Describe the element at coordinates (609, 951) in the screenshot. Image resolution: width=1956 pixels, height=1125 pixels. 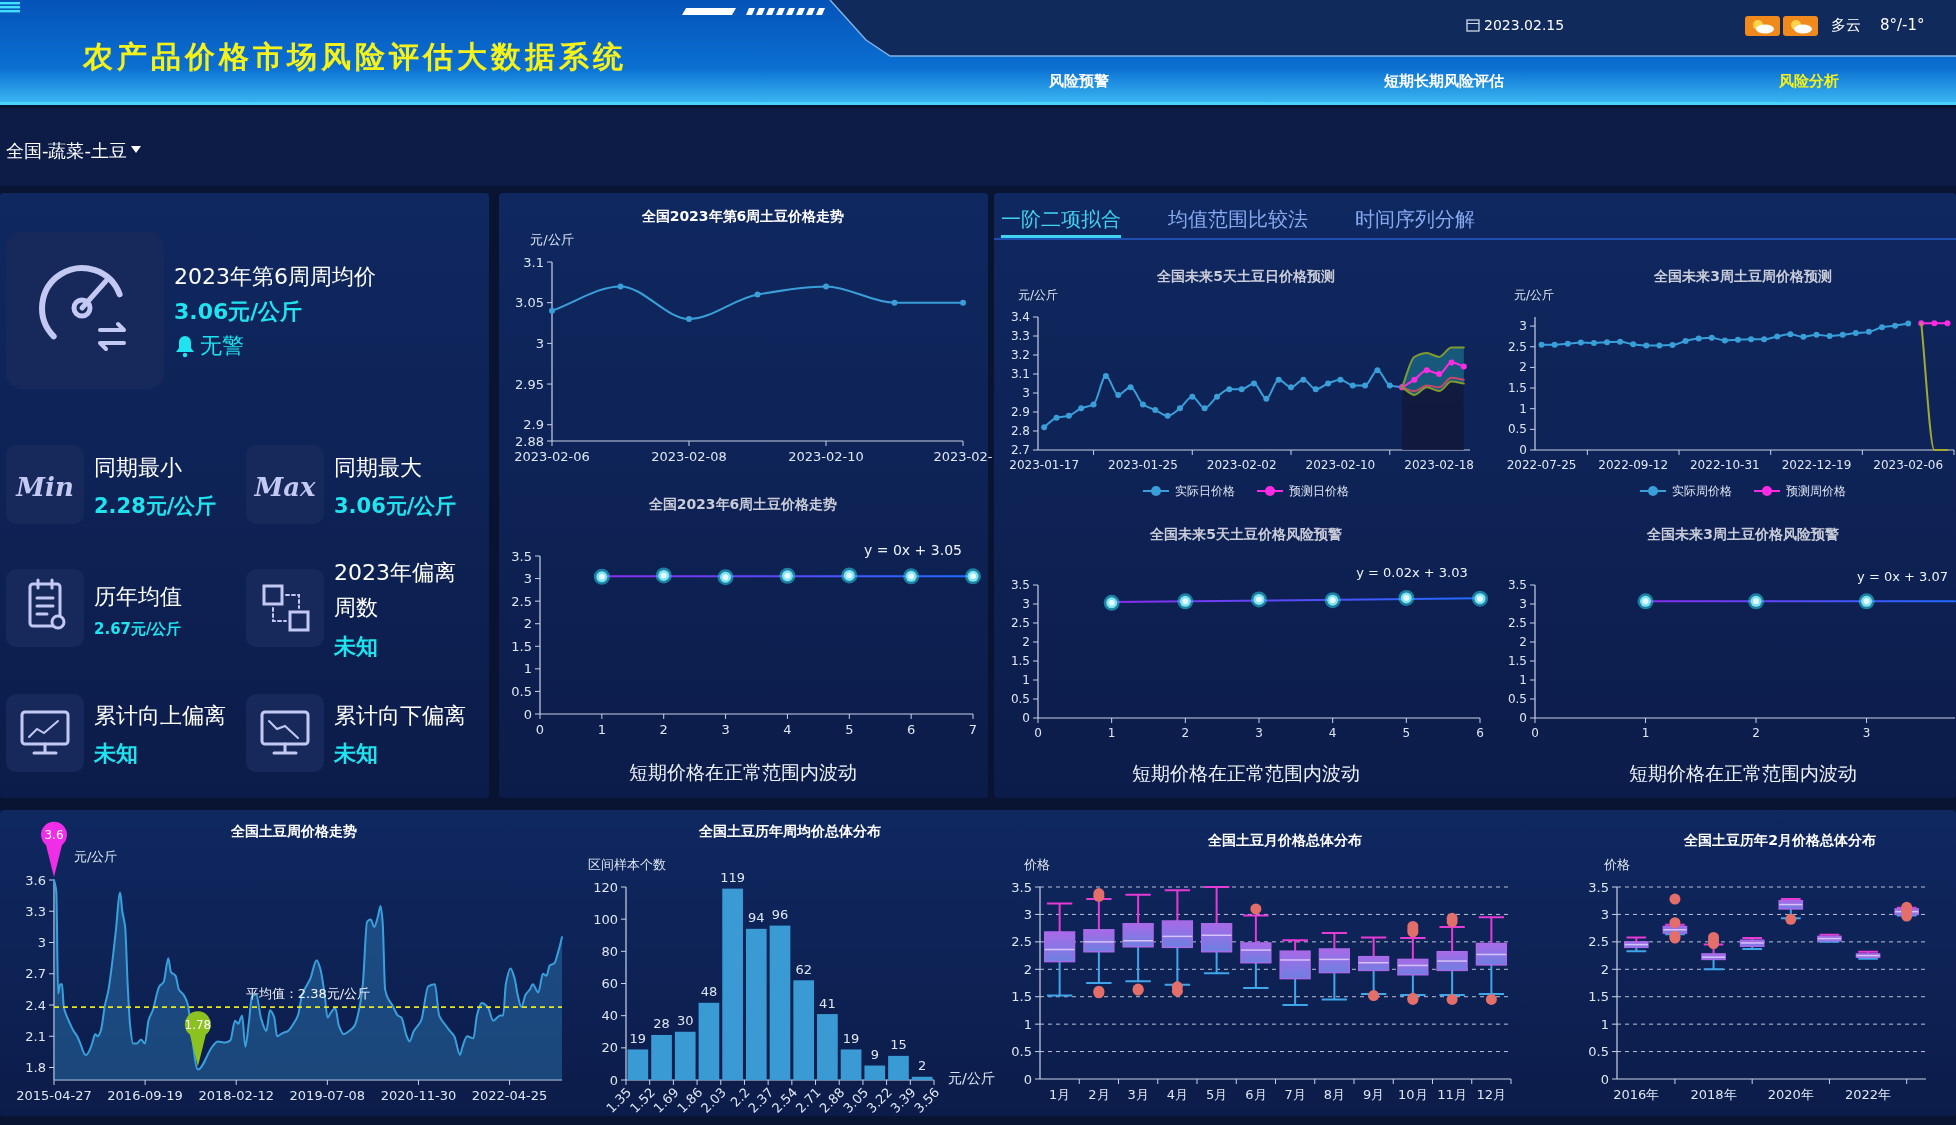
I see `y-tick-label: 80` at that location.